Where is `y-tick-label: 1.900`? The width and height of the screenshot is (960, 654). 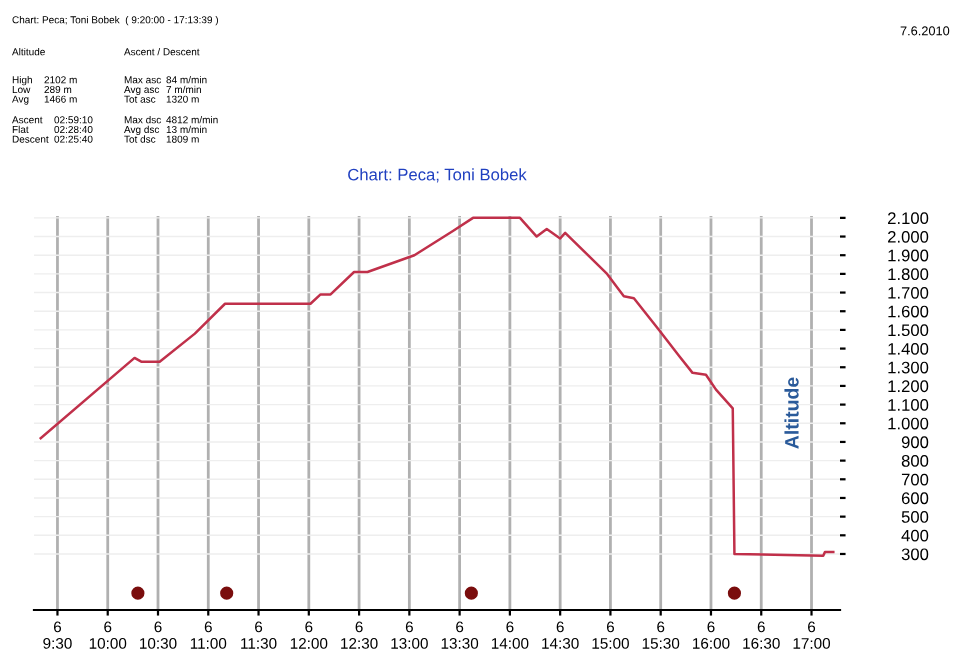 y-tick-label: 1.900 is located at coordinates (908, 255).